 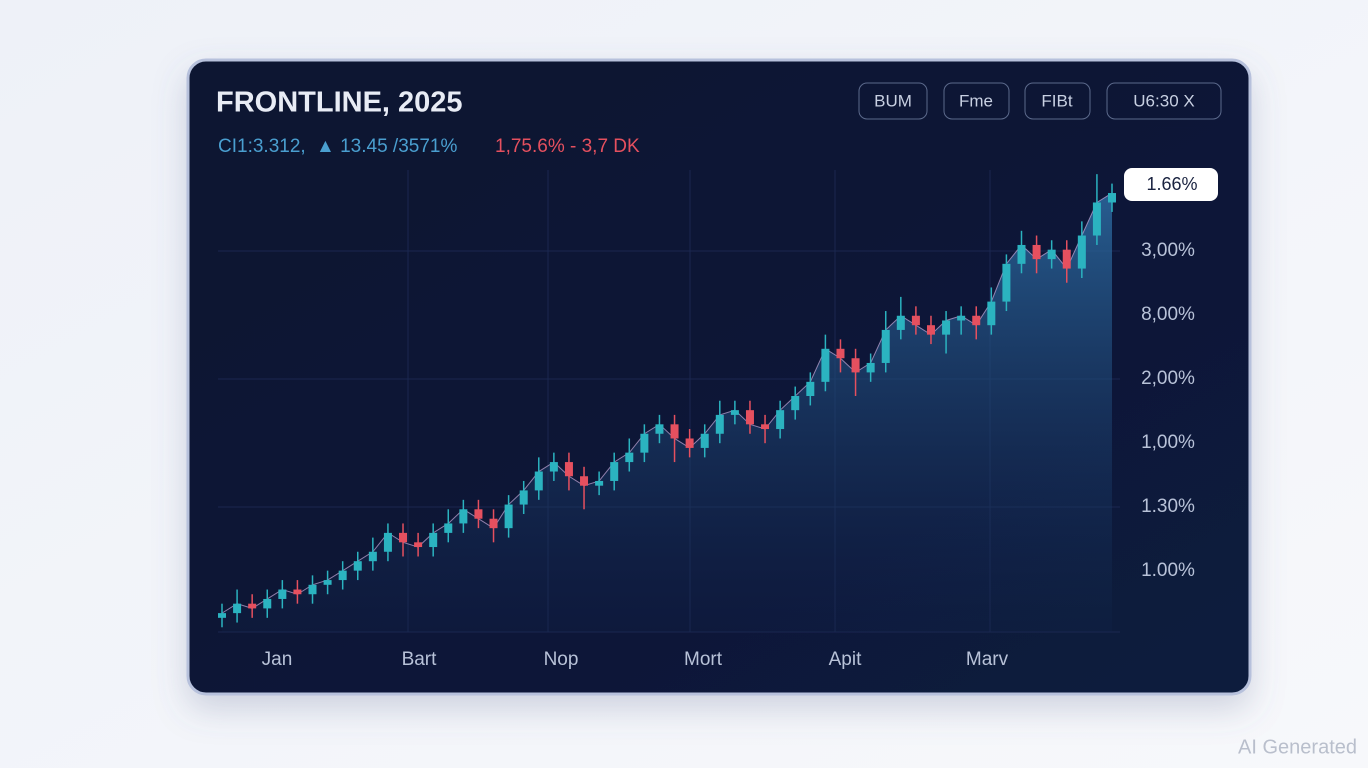 I want to click on button-label: FIBt, so click(x=1056, y=100).